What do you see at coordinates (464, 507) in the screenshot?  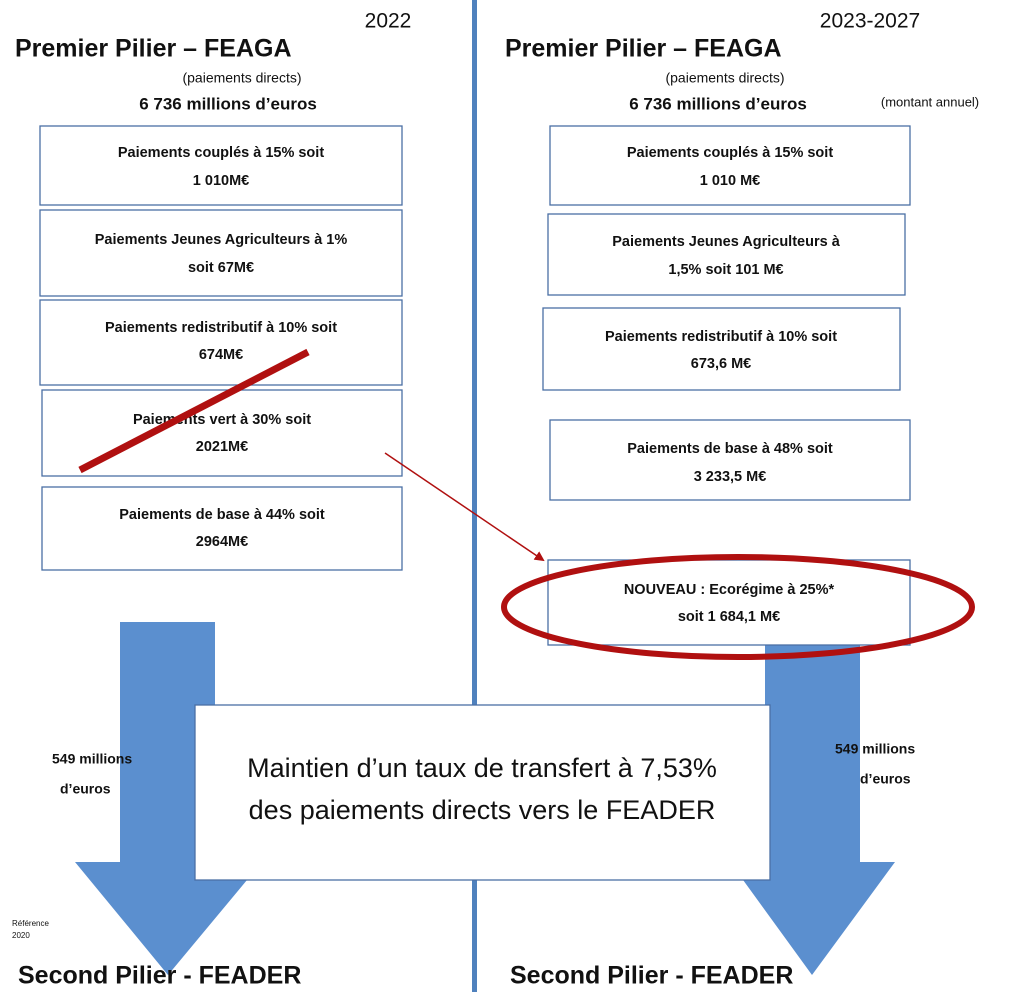 I see `move-arrow` at bounding box center [464, 507].